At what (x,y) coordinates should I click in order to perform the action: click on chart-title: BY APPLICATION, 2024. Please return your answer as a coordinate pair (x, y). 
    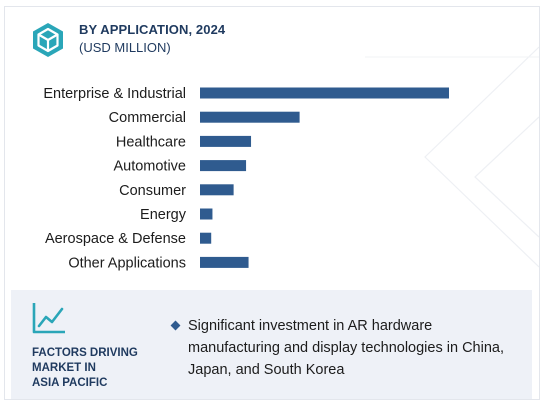
    Looking at the image, I should click on (152, 29).